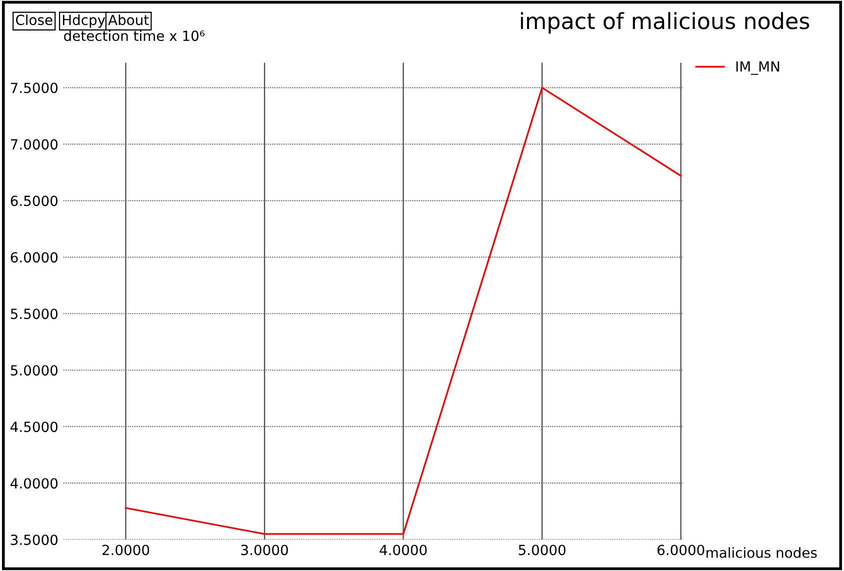 This screenshot has height=571, width=844. I want to click on y-tick-label: 4.5000, so click(34, 427).